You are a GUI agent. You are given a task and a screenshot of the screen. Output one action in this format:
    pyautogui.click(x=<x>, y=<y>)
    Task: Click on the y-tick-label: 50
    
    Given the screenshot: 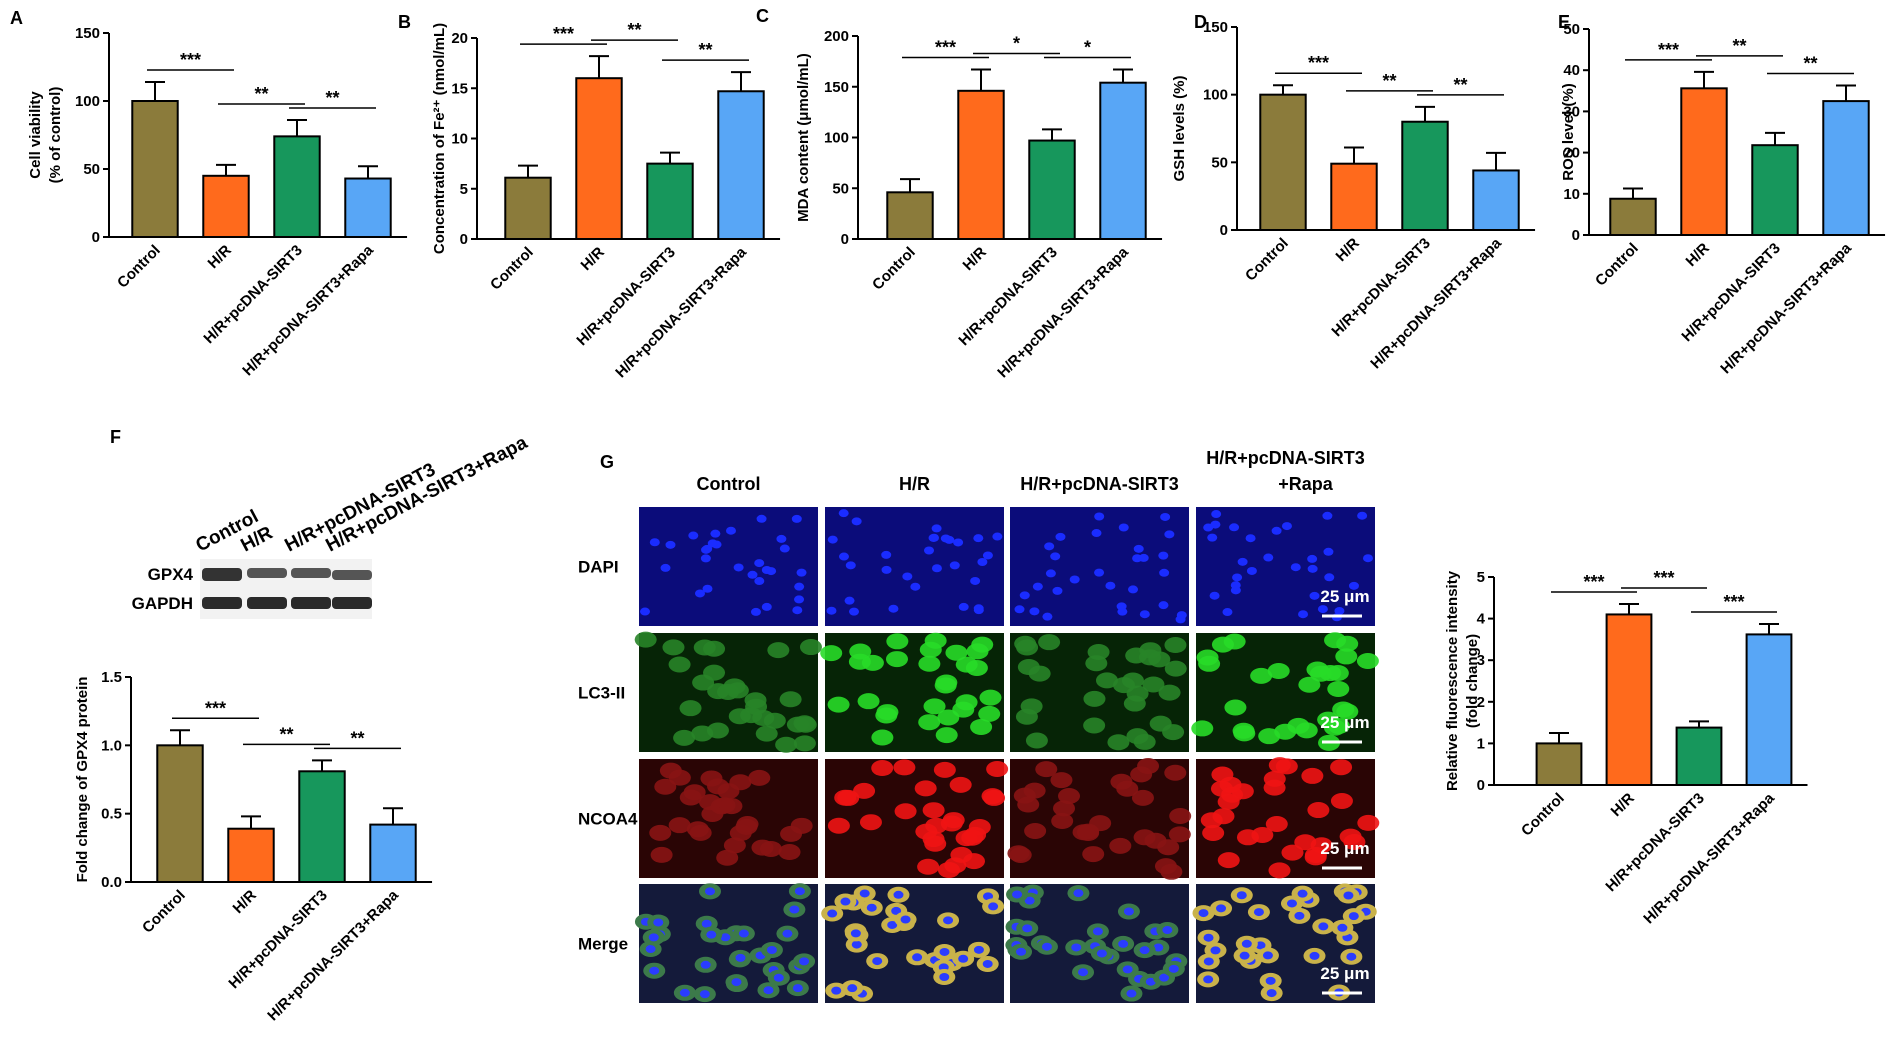 What is the action you would take?
    pyautogui.click(x=1571, y=29)
    